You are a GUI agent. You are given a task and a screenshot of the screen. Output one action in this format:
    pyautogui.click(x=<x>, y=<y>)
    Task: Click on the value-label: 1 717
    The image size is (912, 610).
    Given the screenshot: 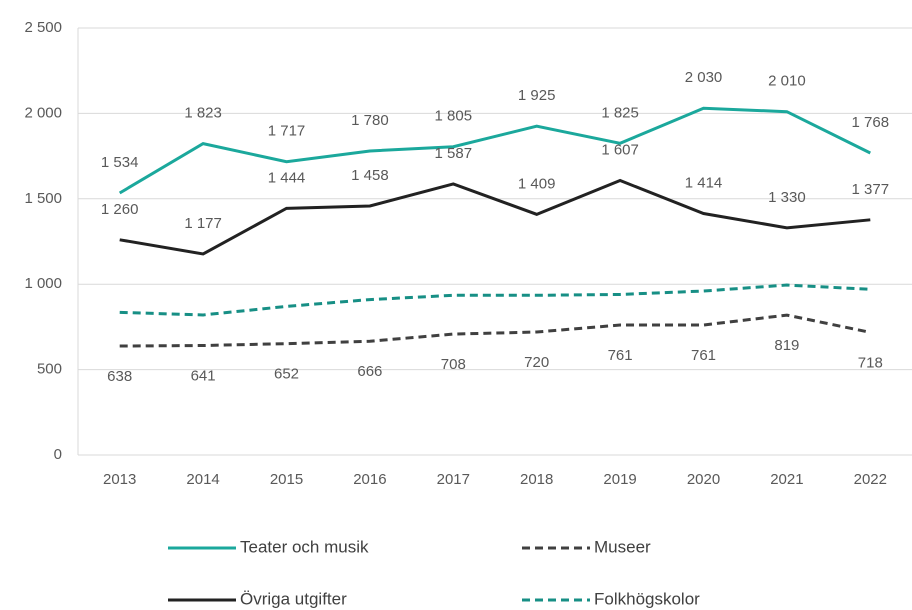 What is the action you would take?
    pyautogui.click(x=287, y=131)
    